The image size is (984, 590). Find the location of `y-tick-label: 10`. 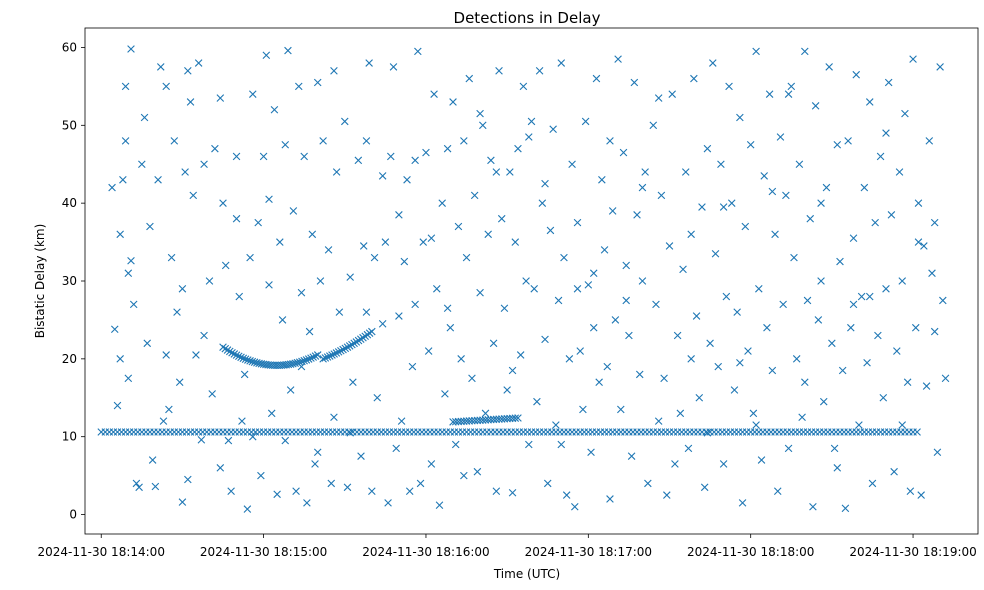

y-tick-label: 10 is located at coordinates (69, 437).